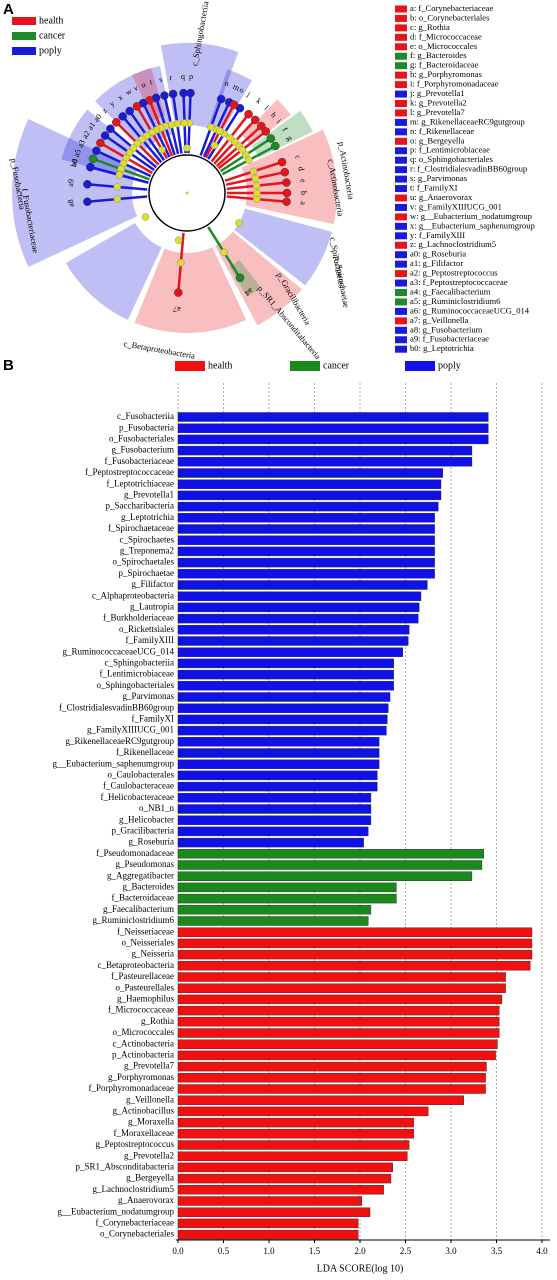 The height and width of the screenshot is (1280, 557). Describe the element at coordinates (143, 85) in the screenshot. I see `leaf-key: u` at that location.